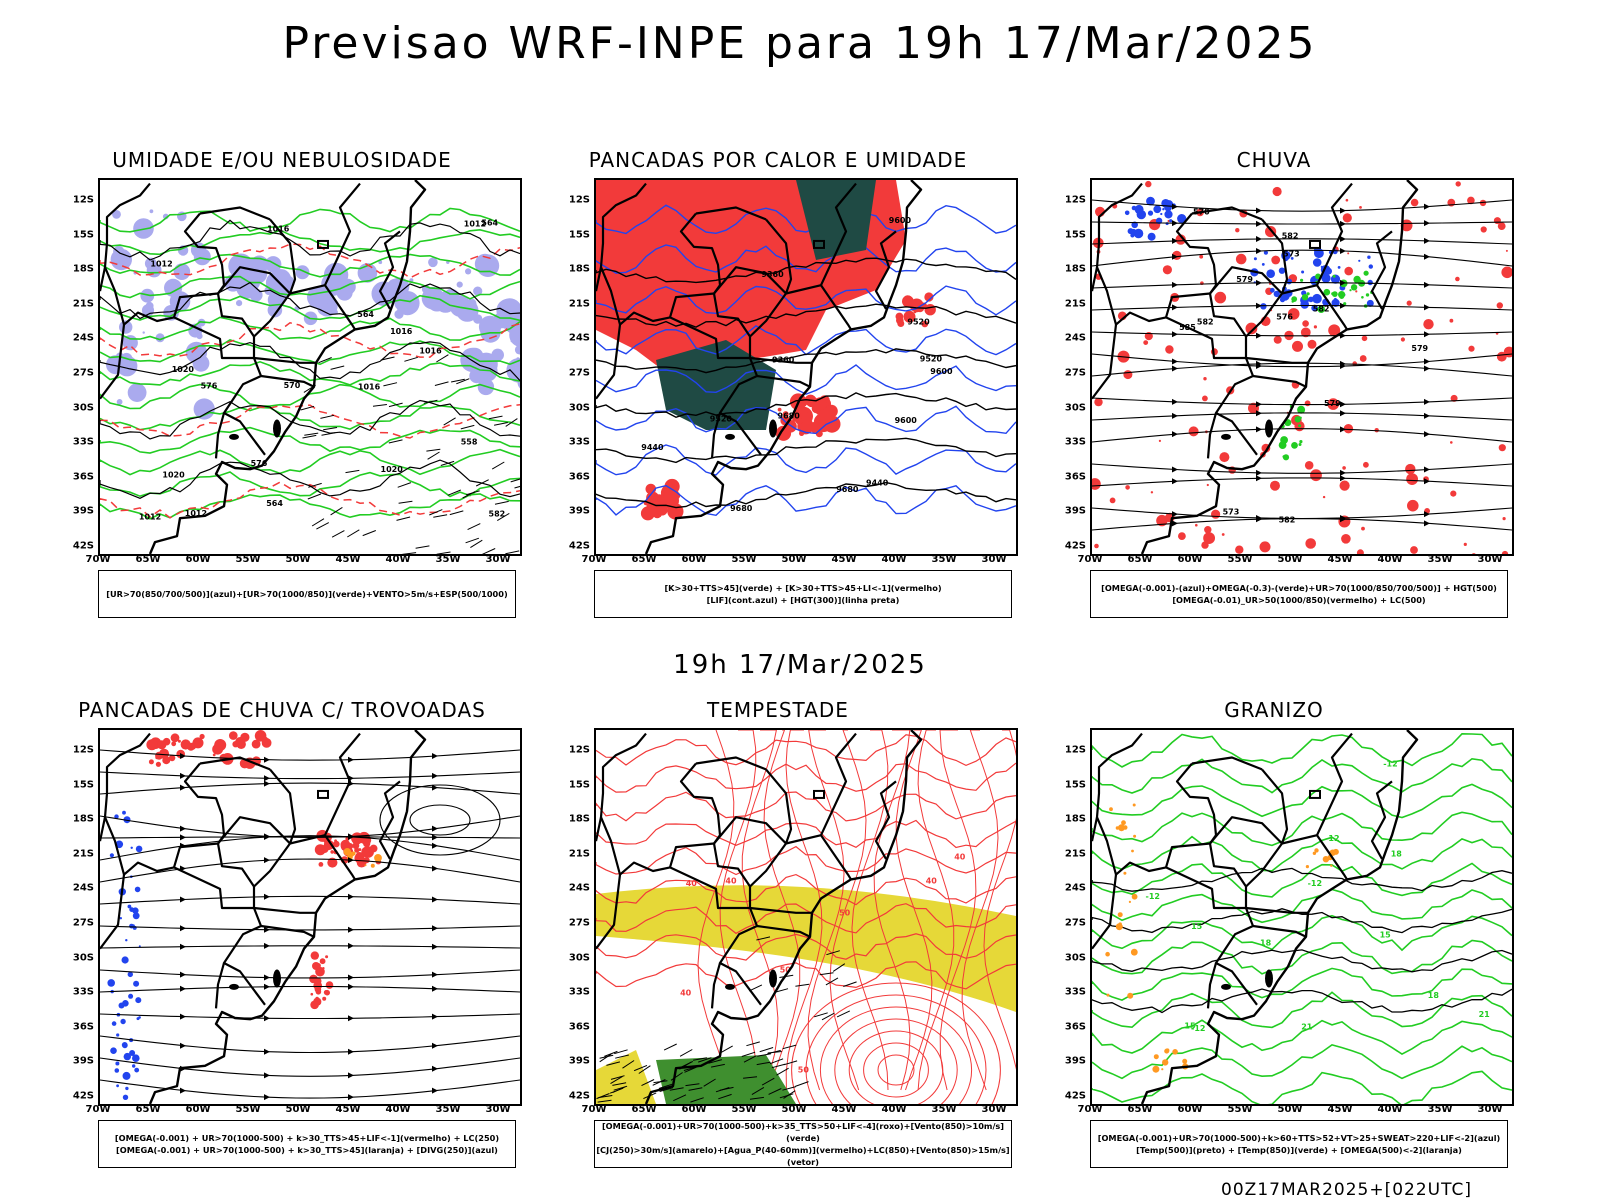 This screenshot has width=1600, height=1200. What do you see at coordinates (83, 1027) in the screenshot?
I see `lat-tick-label: 36S` at bounding box center [83, 1027].